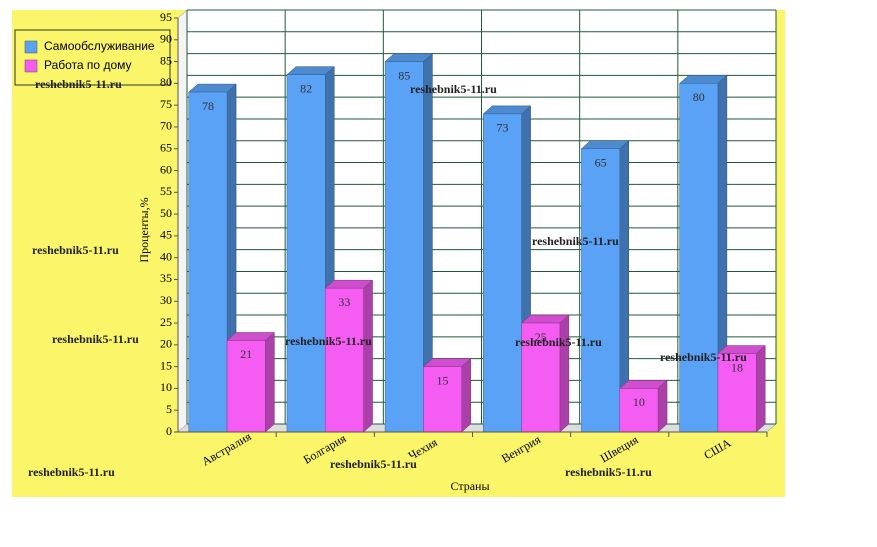 This screenshot has width=877, height=547. Describe the element at coordinates (182, 221) in the screenshot. I see `plot-side-wall` at that location.